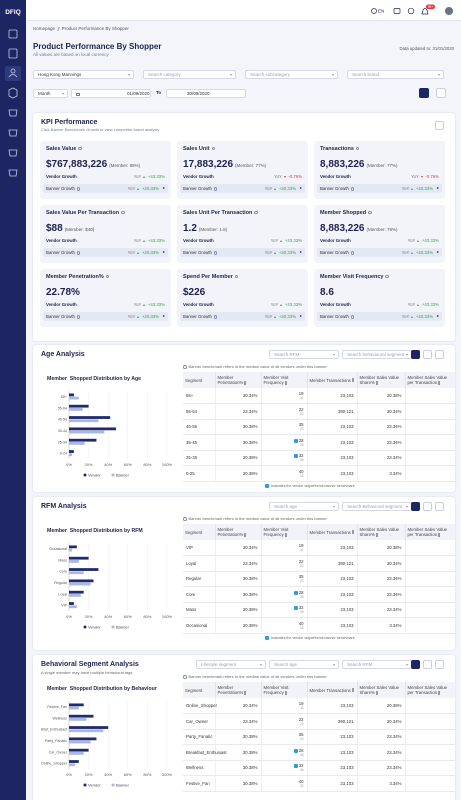 The image size is (461, 800). Describe the element at coordinates (412, 252) in the screenshot. I see `trend-icon` at that location.